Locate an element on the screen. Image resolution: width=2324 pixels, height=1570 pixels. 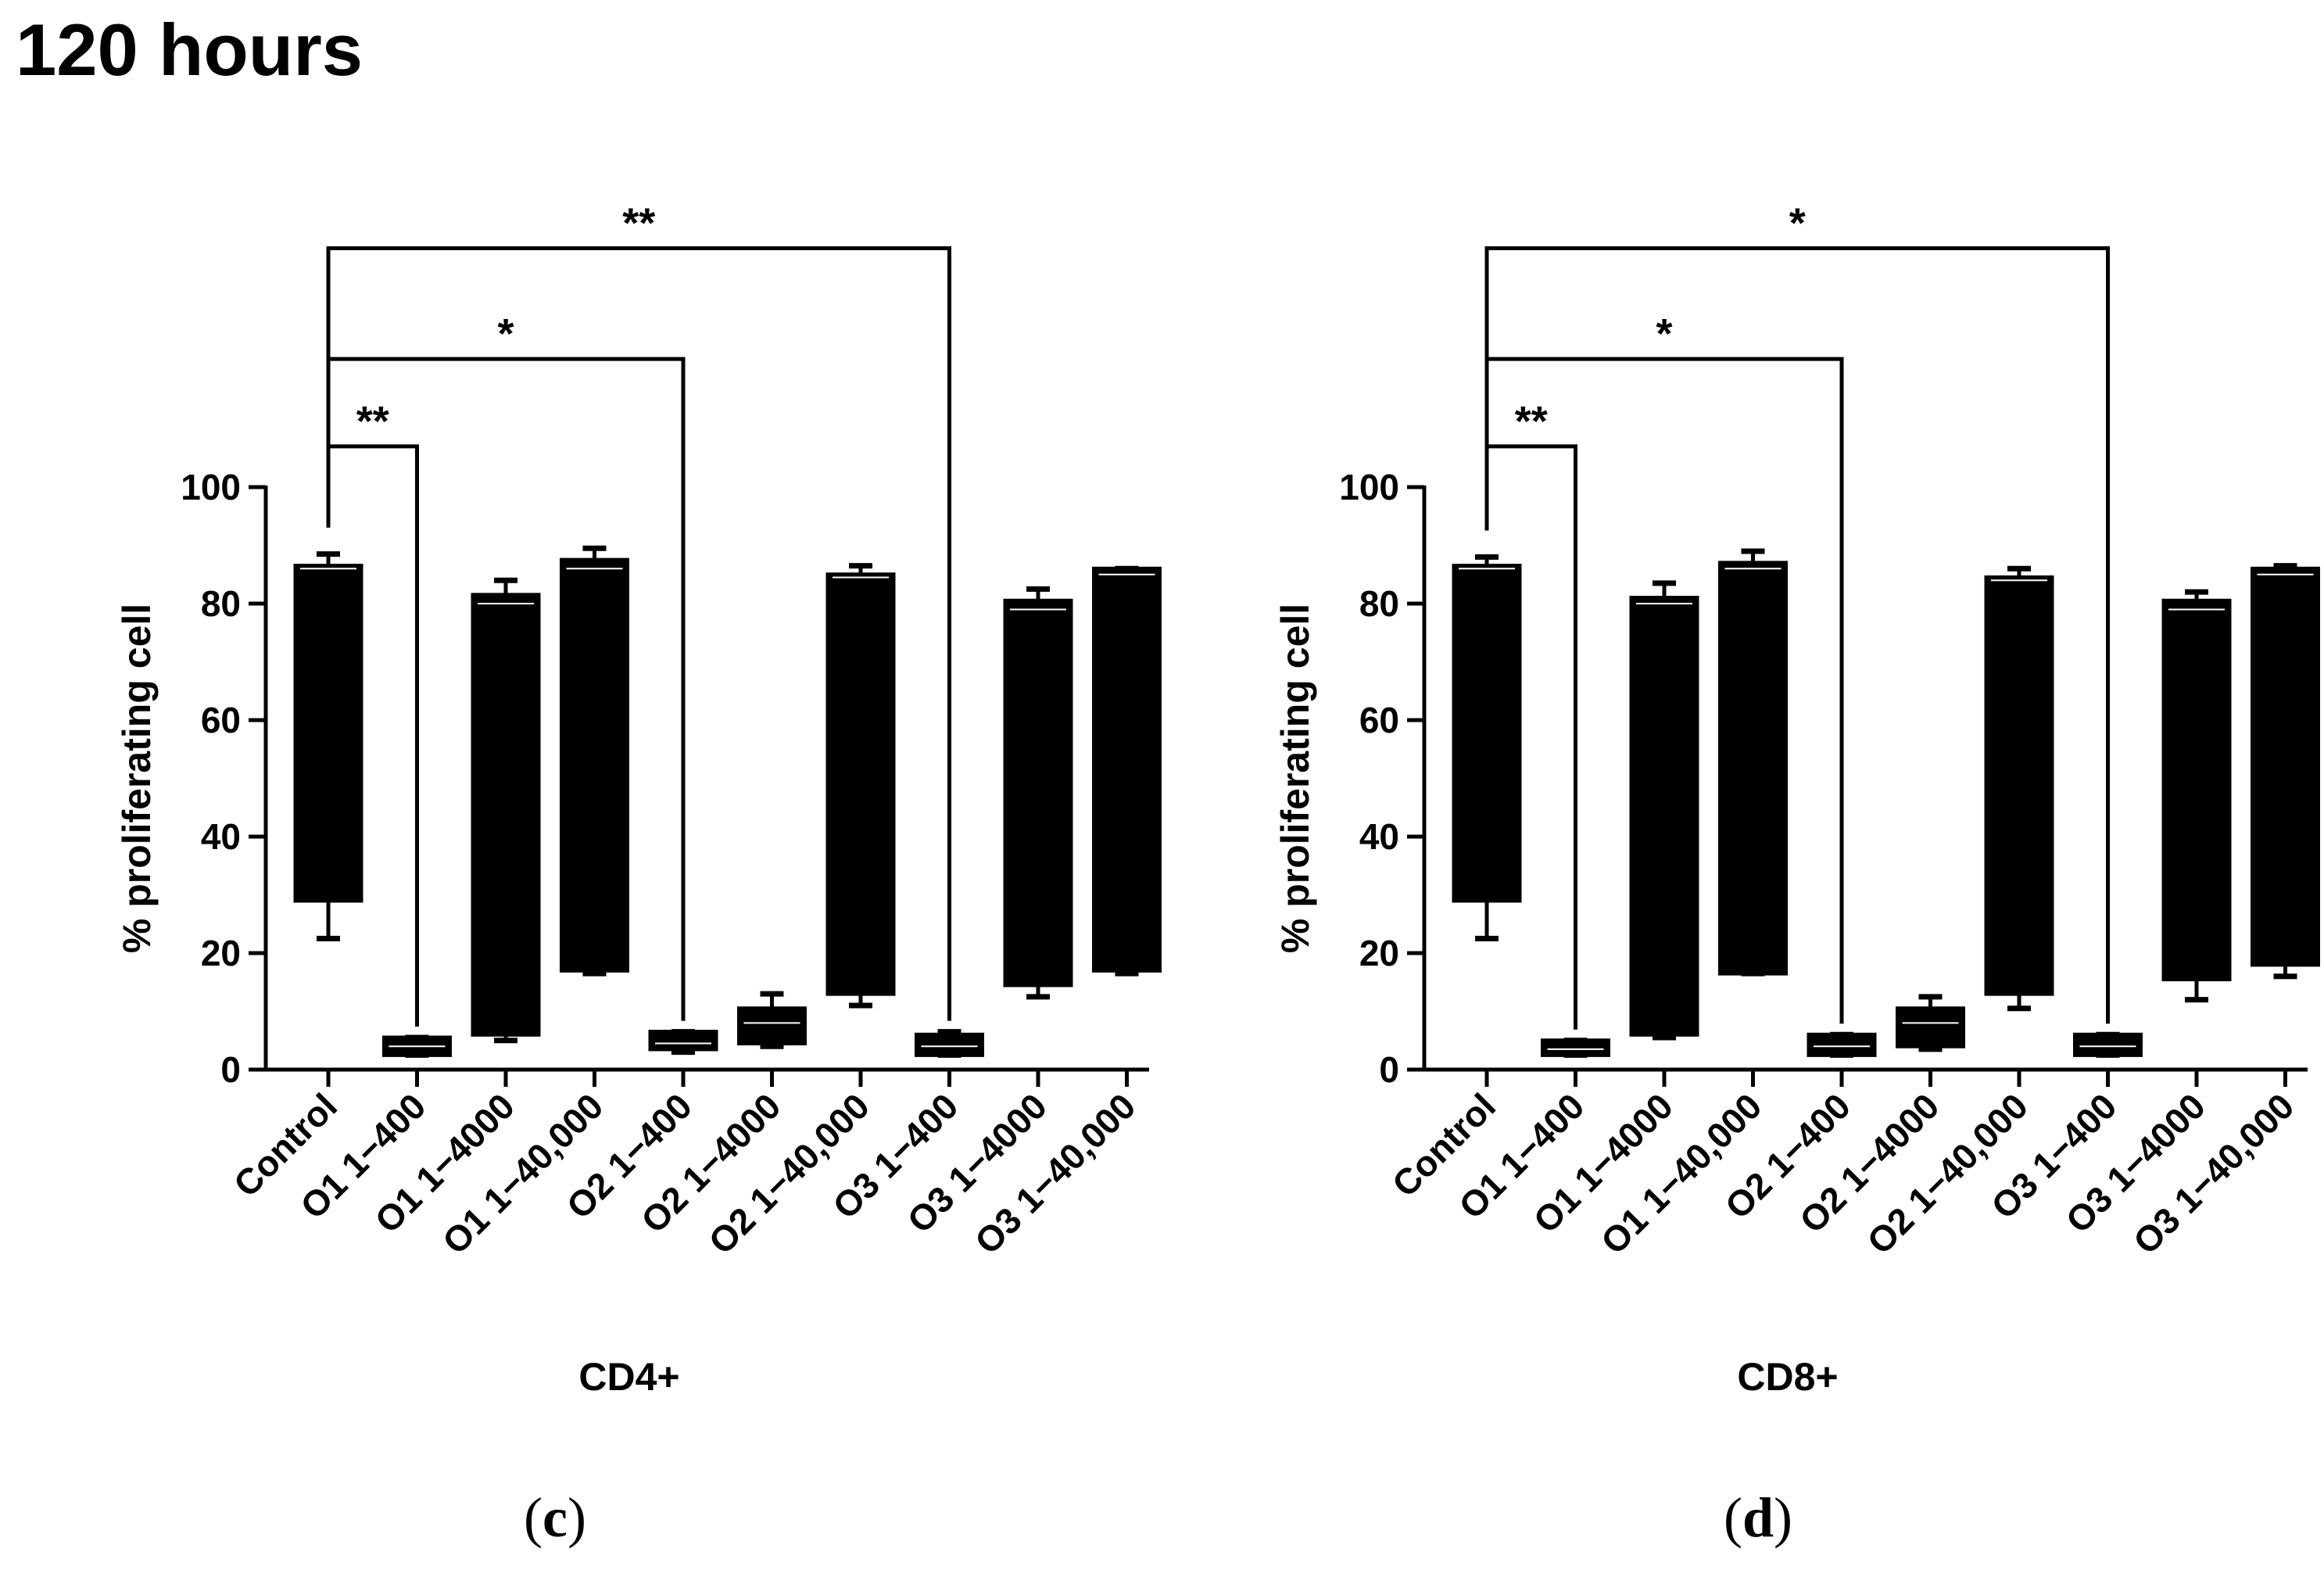
panel-d-open-paren: ( is located at coordinates (1733, 1517).